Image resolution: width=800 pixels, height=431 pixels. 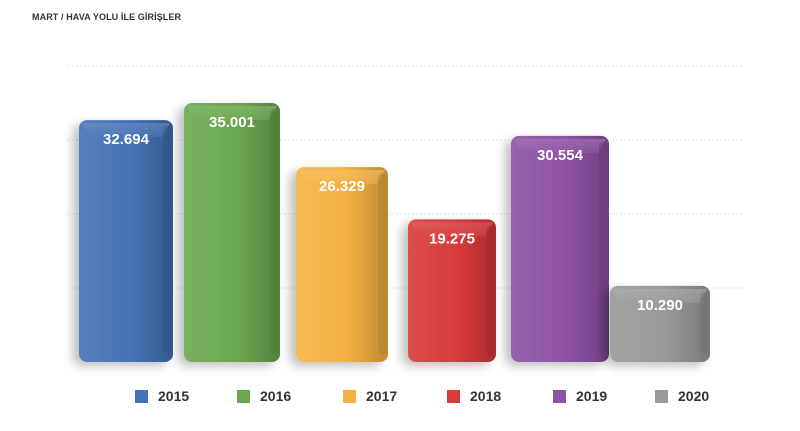 What do you see at coordinates (694, 396) in the screenshot?
I see `legend-label: 2020` at bounding box center [694, 396].